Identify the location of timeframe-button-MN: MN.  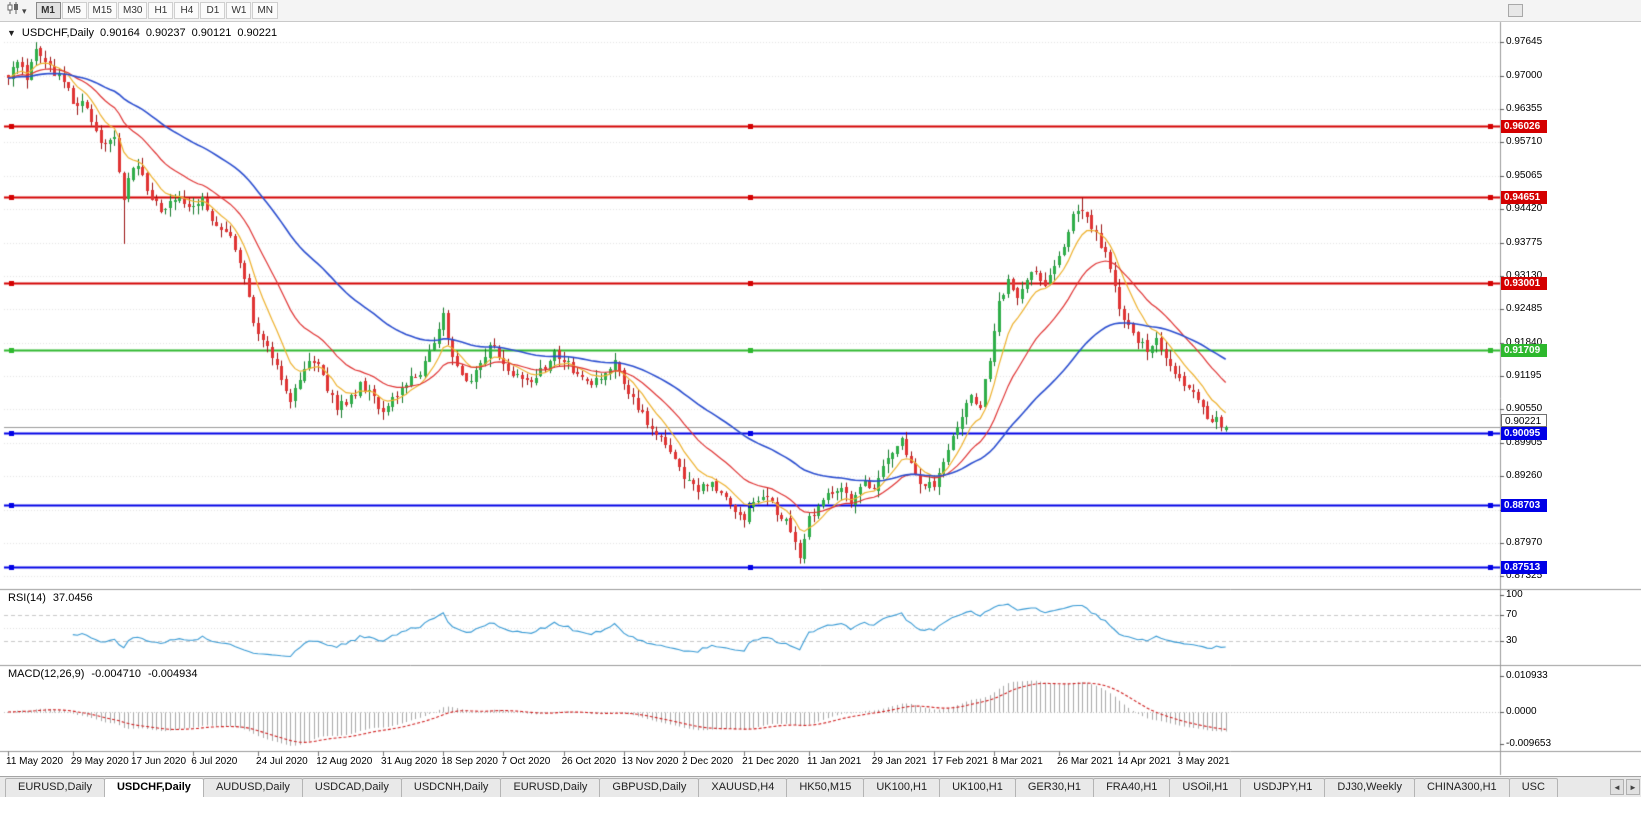
(265, 10).